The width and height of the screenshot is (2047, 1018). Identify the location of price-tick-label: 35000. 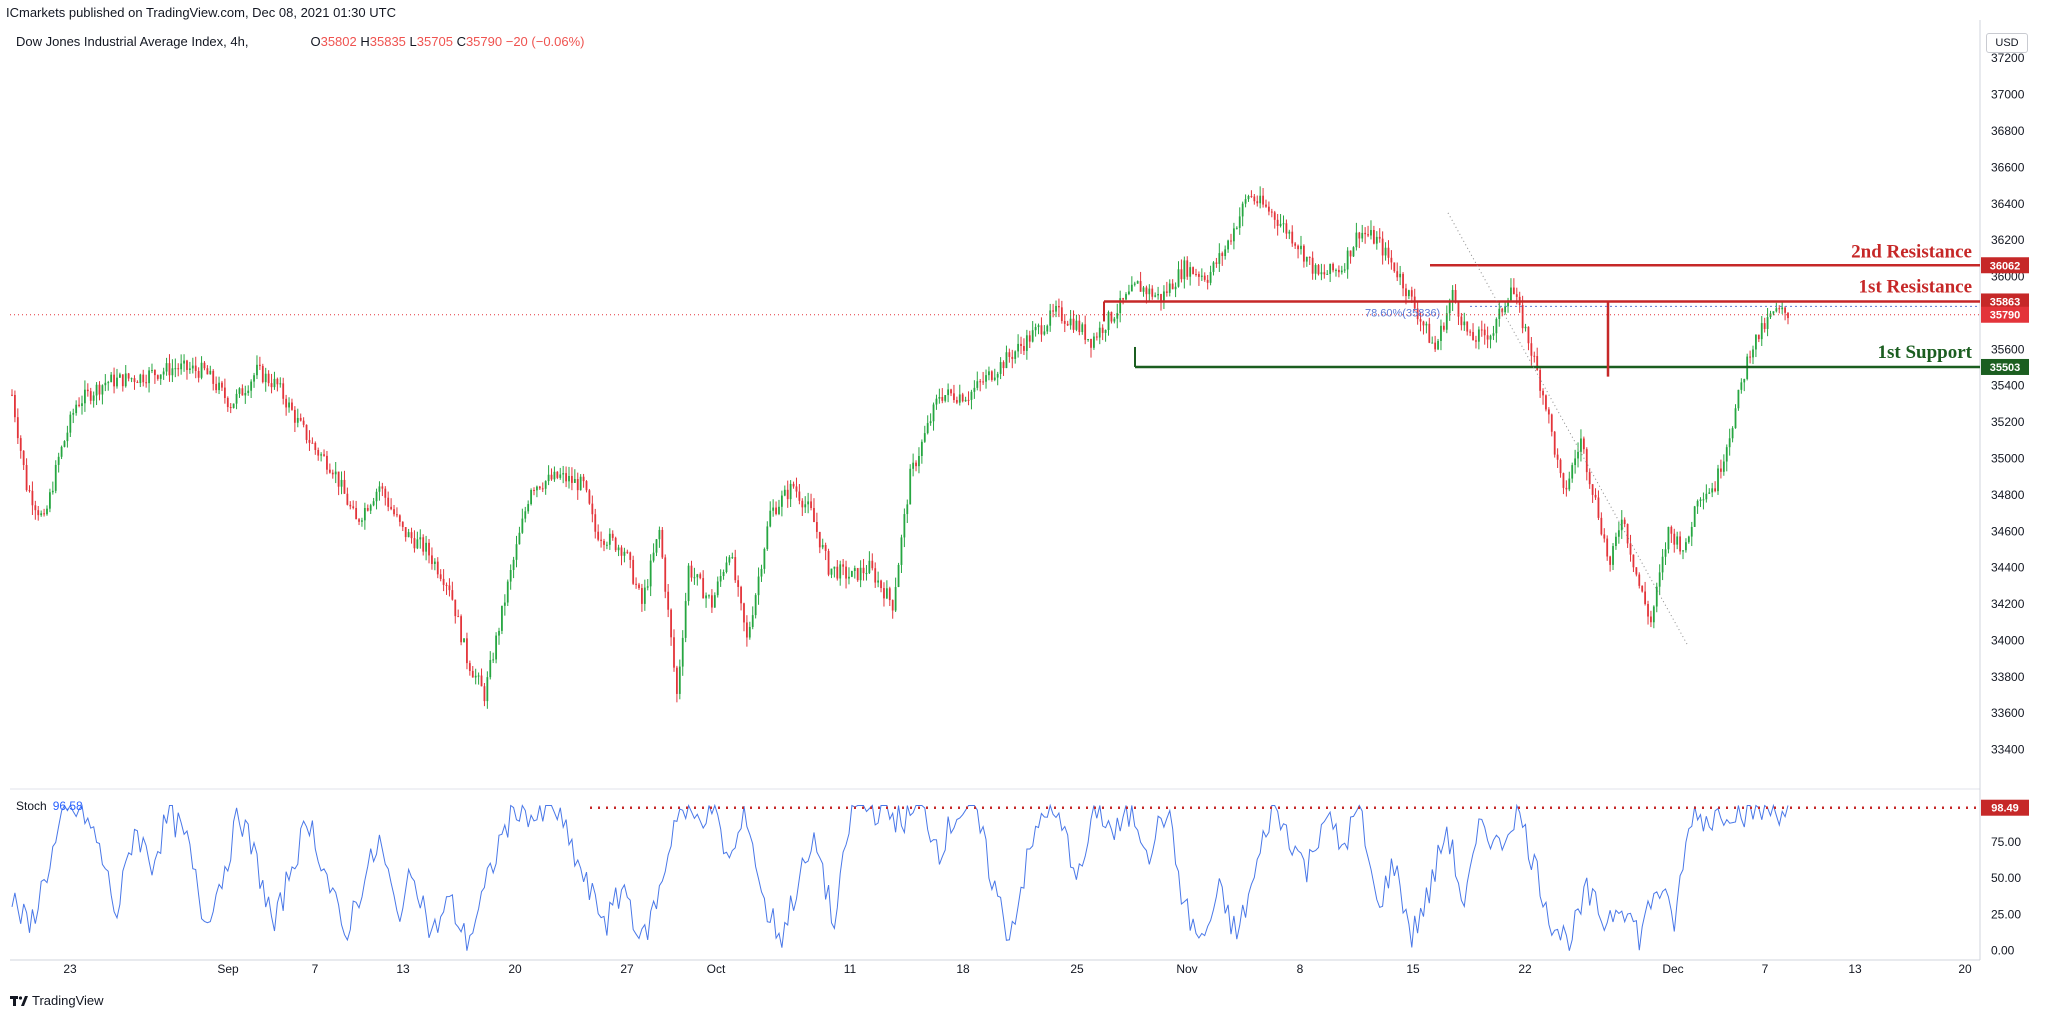
(2008, 458).